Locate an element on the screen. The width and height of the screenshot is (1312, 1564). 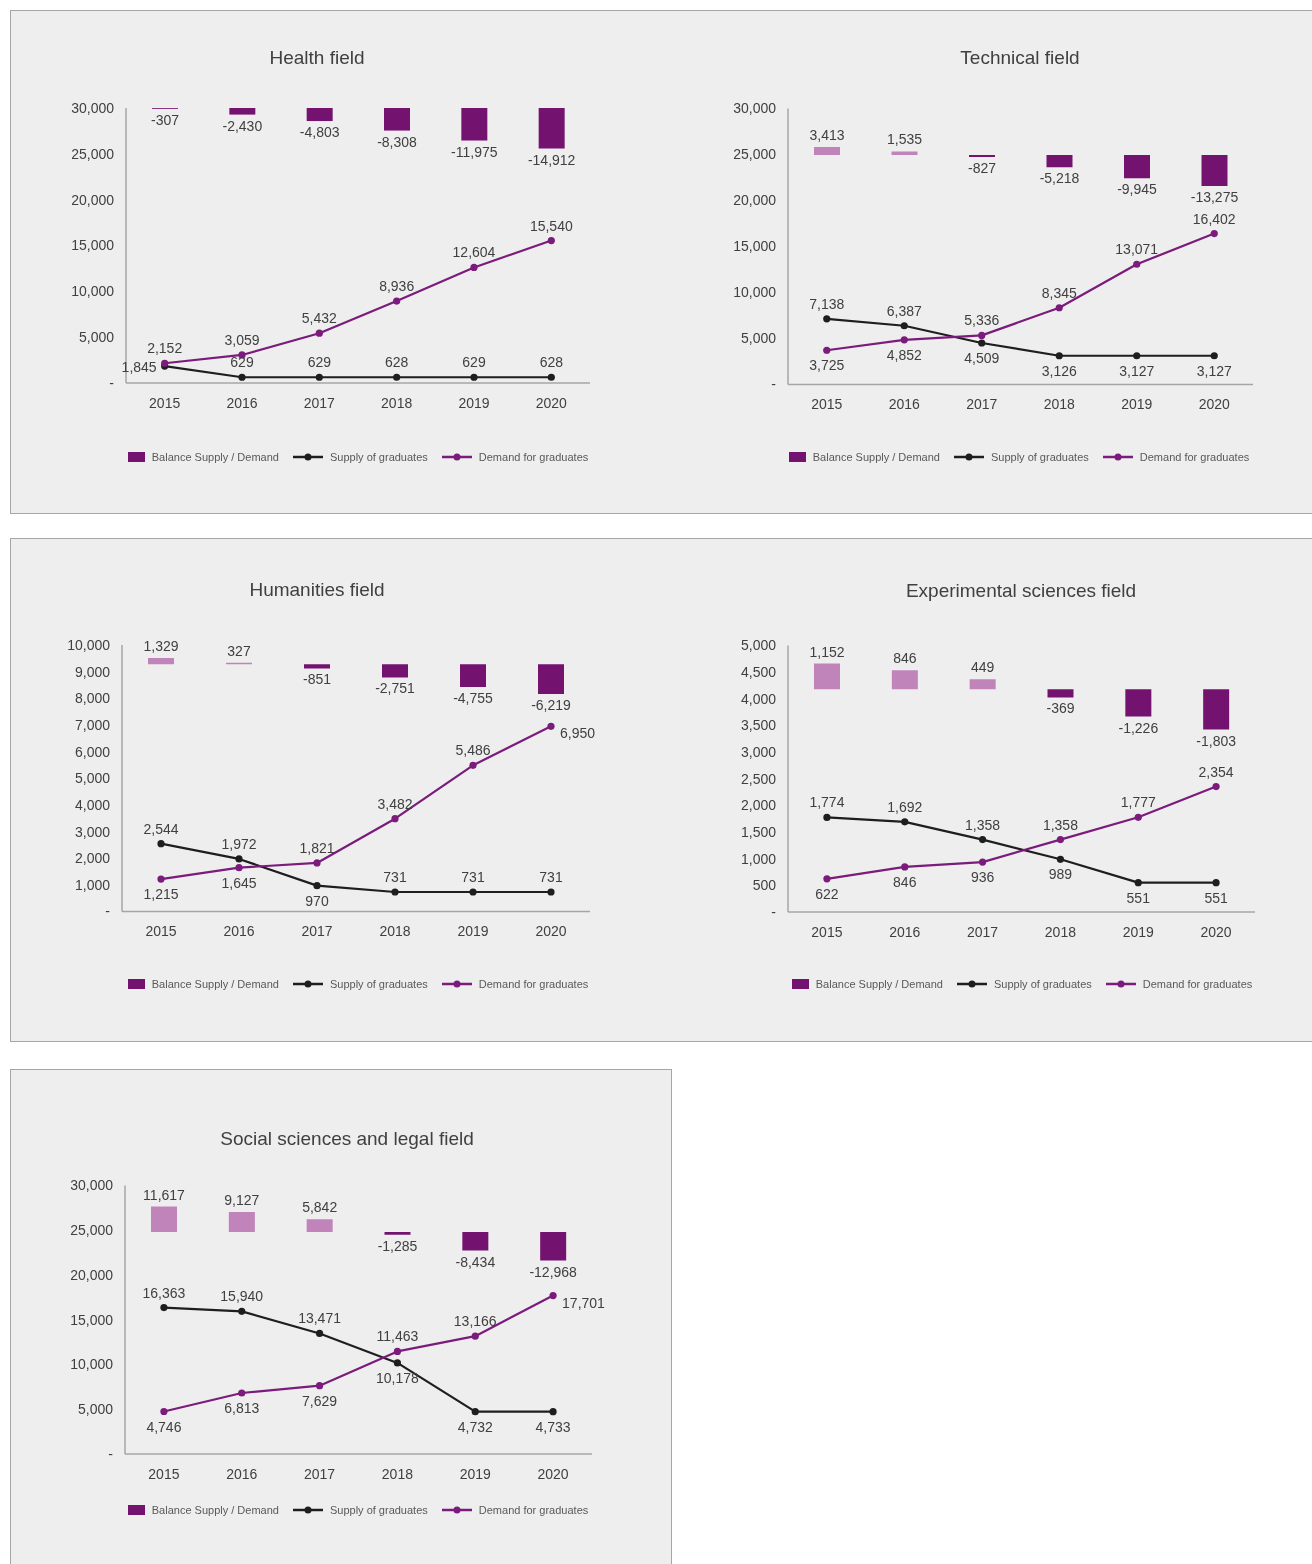
chart-title: Social sciences and legal field is located at coordinates (347, 1139).